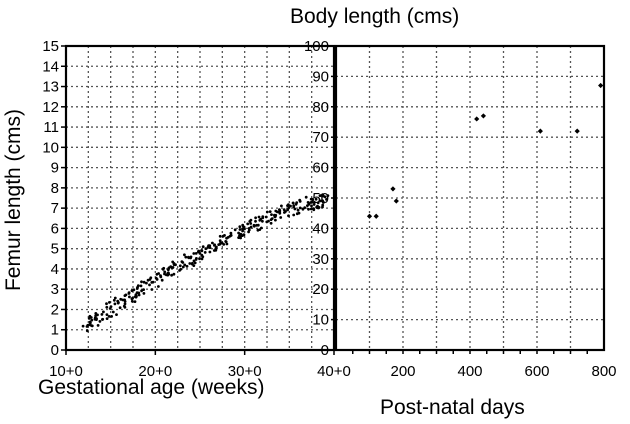 The width and height of the screenshot is (630, 424). What do you see at coordinates (50, 87) in the screenshot?
I see `femur-y-tick-label: 13` at bounding box center [50, 87].